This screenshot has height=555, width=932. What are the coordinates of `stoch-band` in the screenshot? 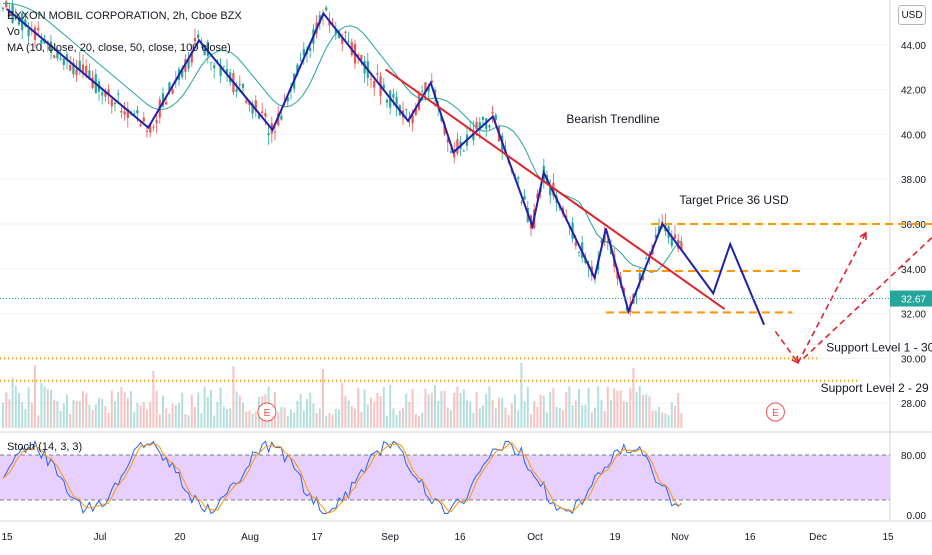 It's located at (445, 477).